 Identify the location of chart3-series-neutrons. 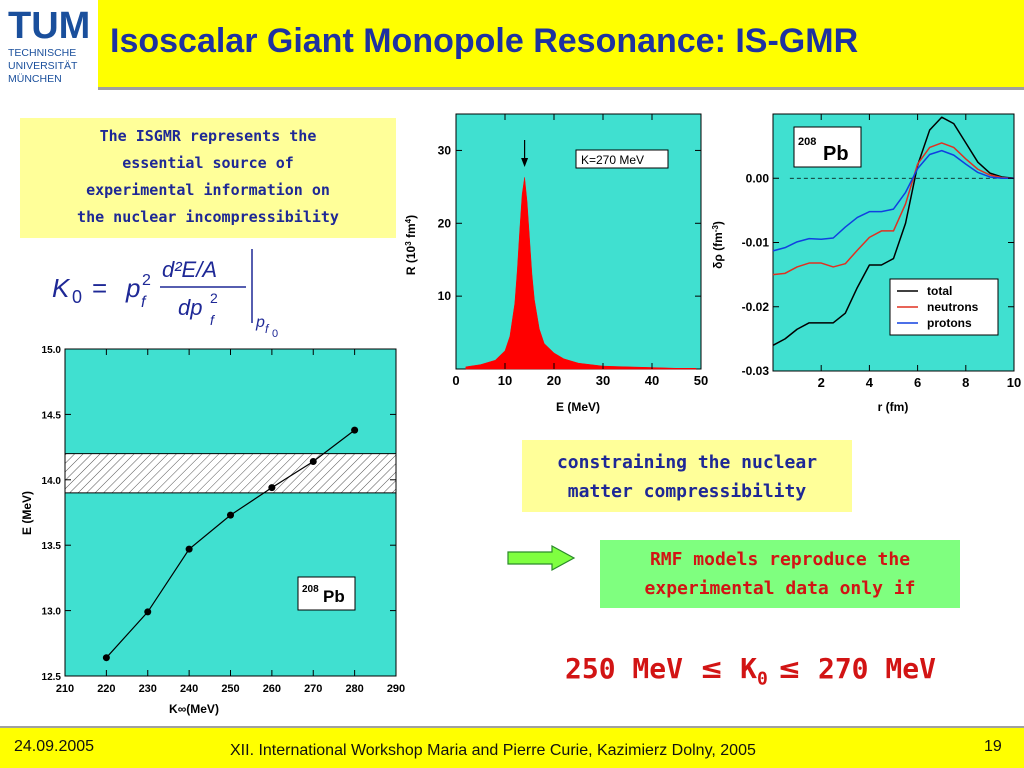
(893, 209).